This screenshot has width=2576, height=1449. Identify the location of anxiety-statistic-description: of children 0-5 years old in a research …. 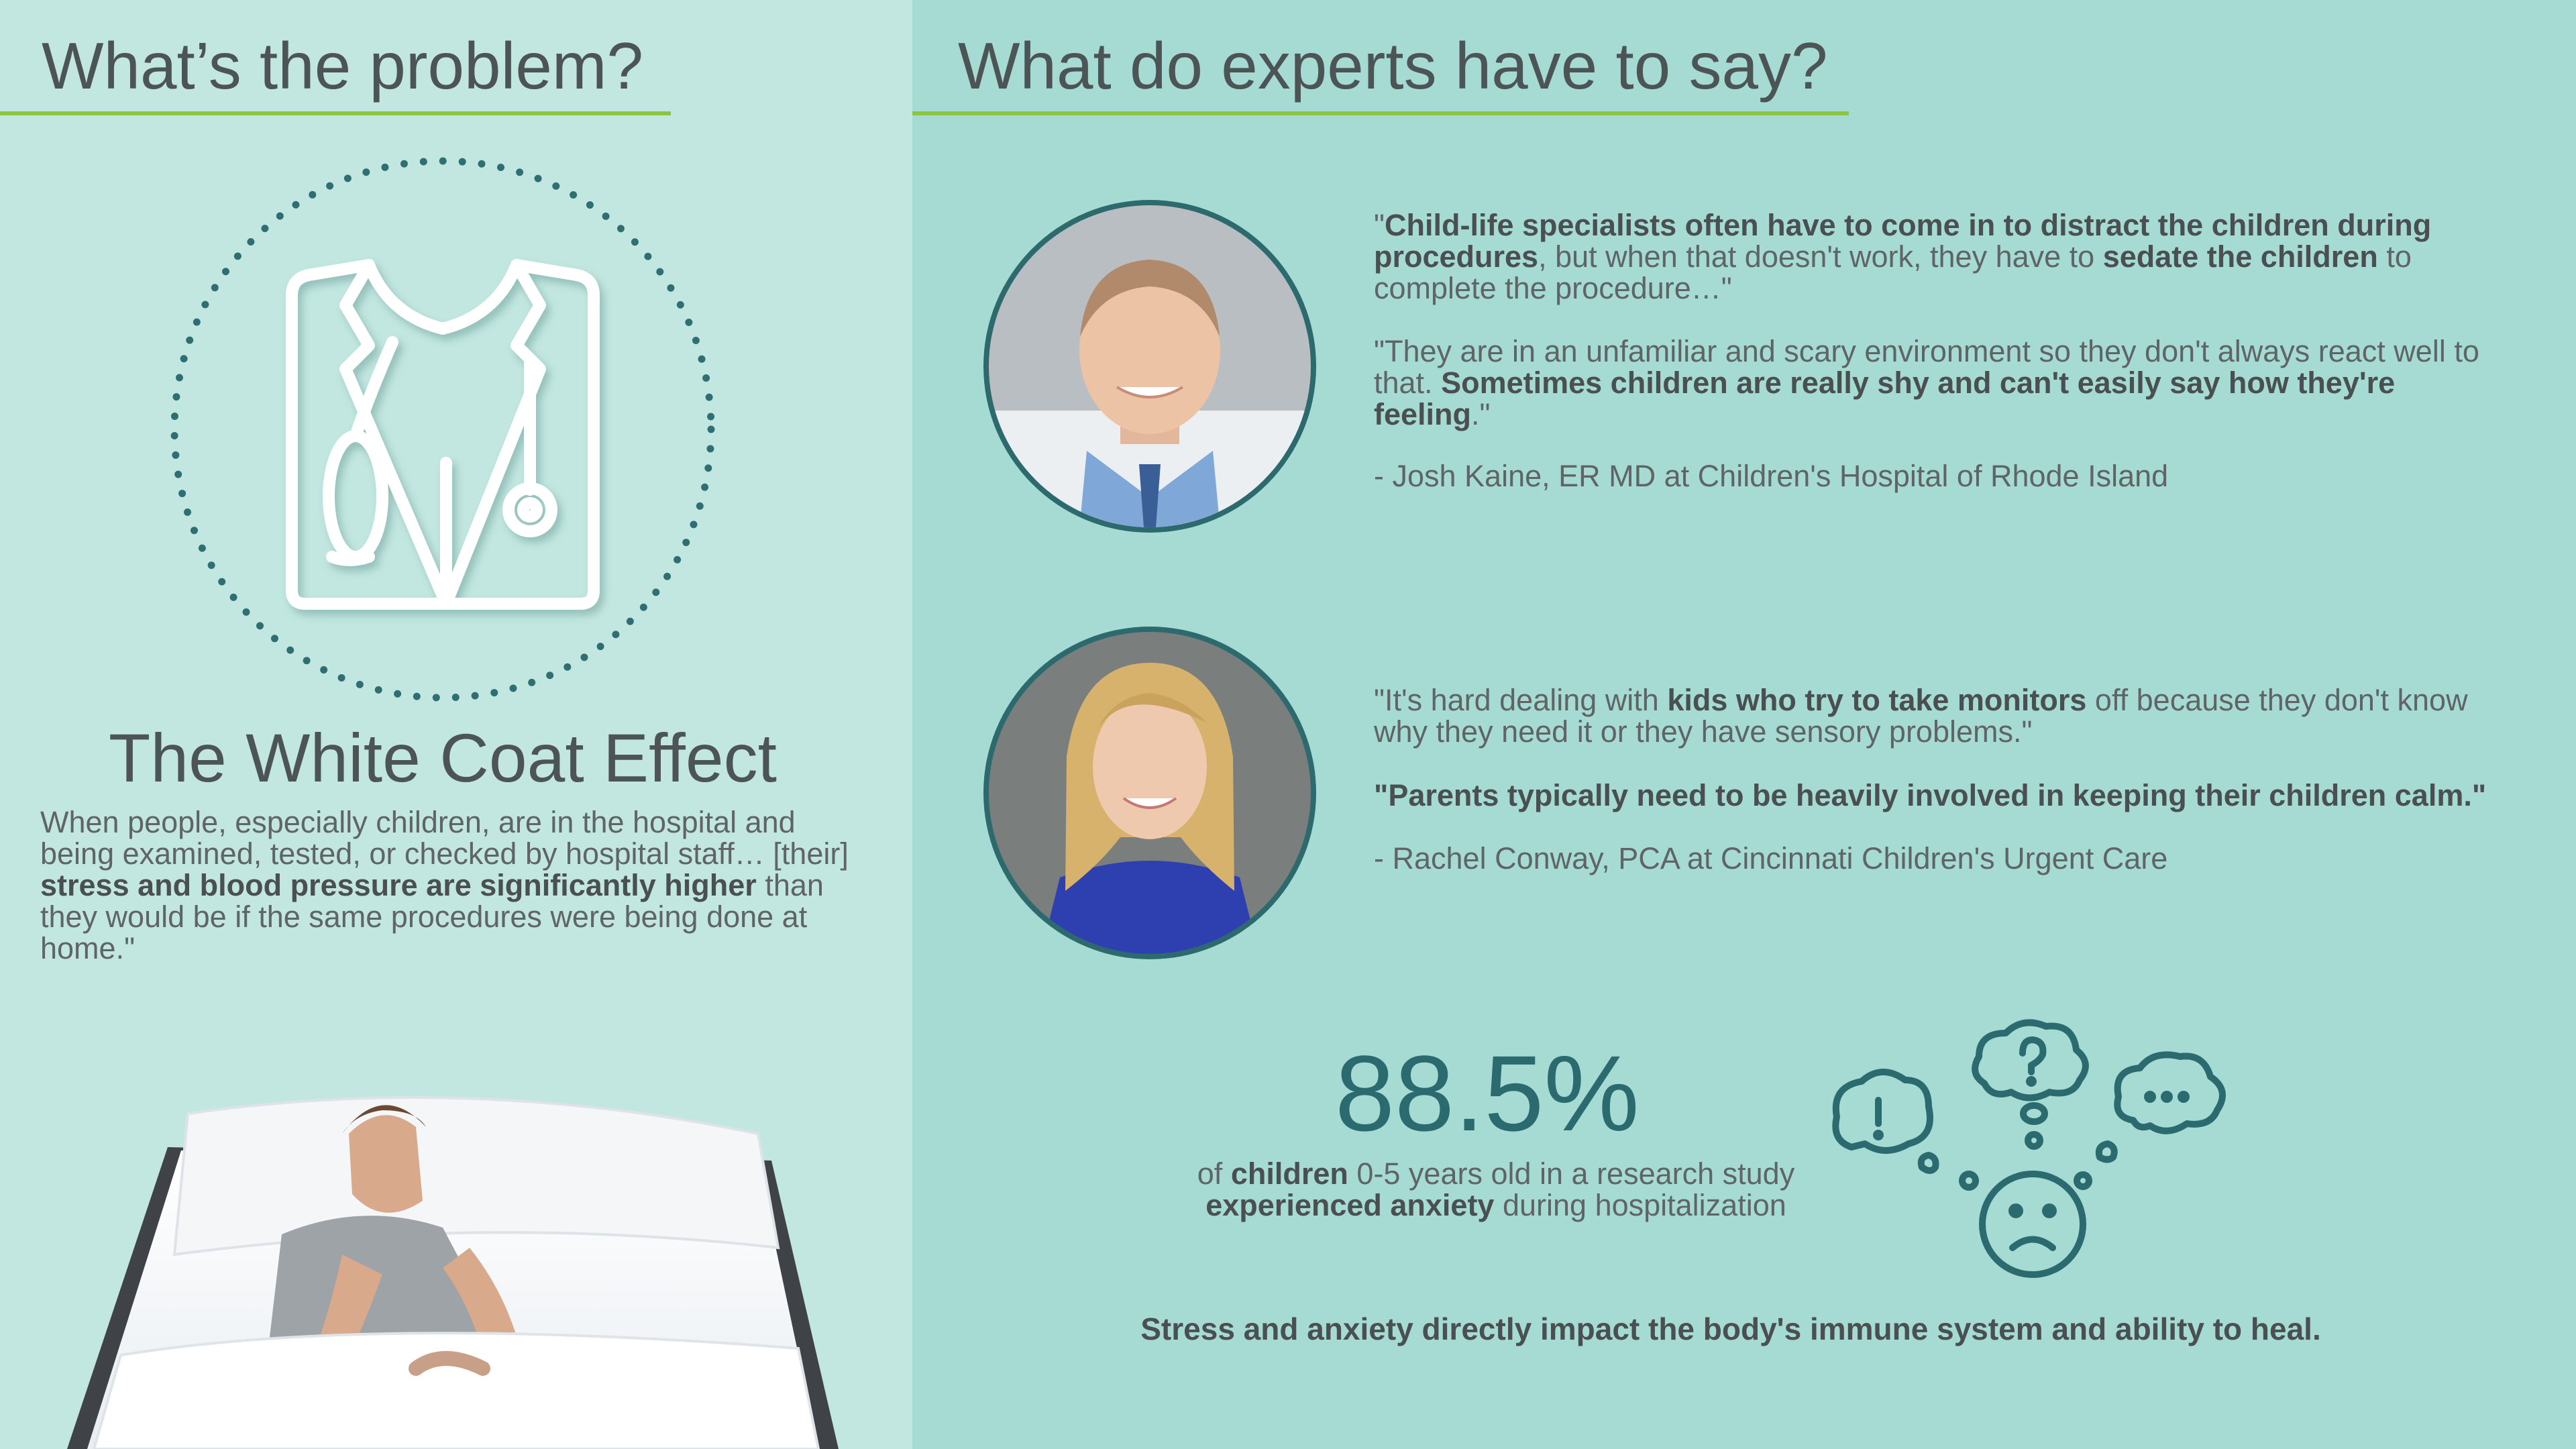
(1495, 1189).